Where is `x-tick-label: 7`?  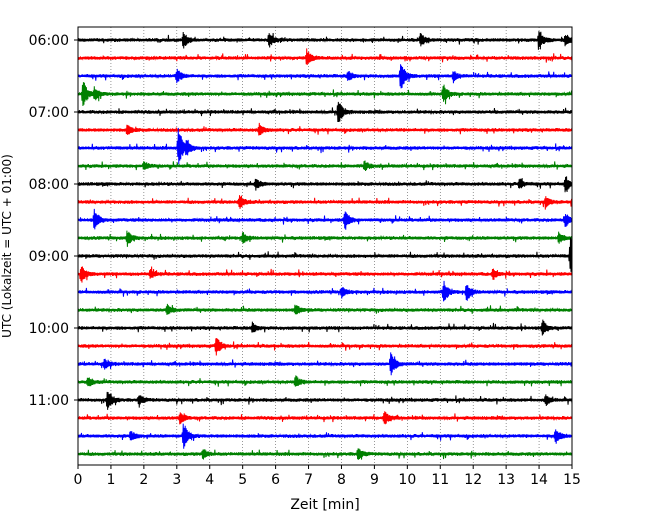
x-tick-label: 7 is located at coordinates (308, 480).